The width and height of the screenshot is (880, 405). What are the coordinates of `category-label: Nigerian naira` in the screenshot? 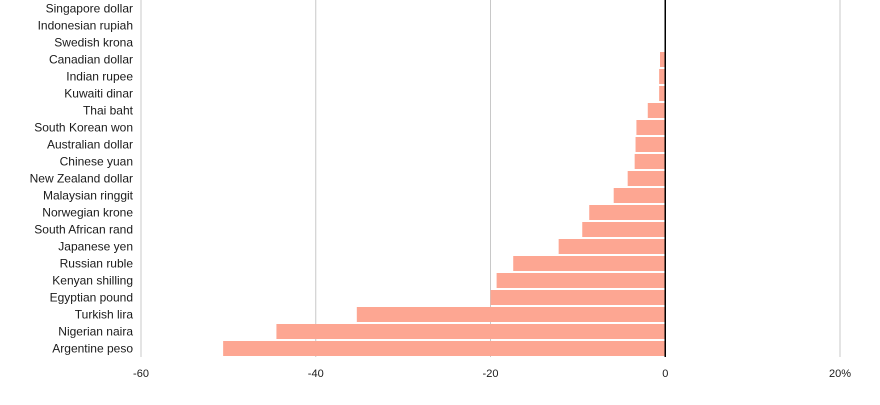 It's located at (95, 332).